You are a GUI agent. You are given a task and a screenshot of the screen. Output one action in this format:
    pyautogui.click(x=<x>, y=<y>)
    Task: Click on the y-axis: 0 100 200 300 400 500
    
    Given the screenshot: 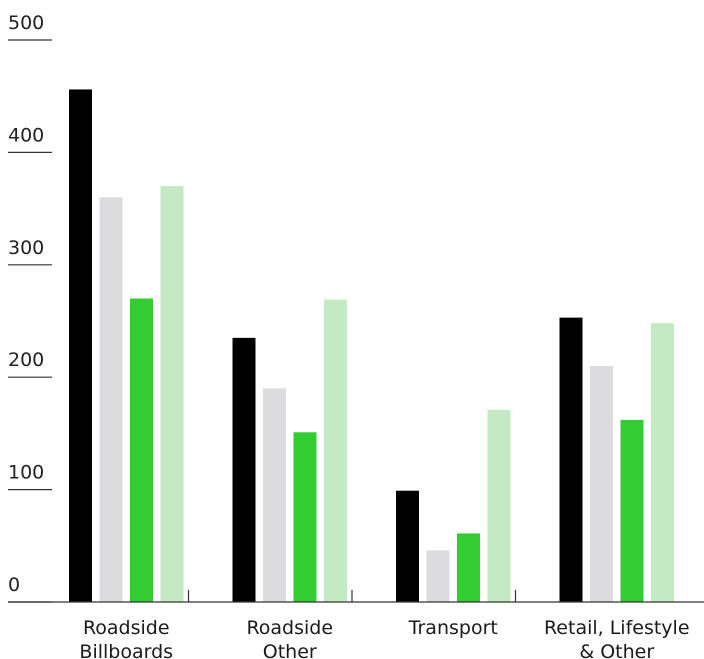 What is the action you would take?
    pyautogui.click(x=30, y=307)
    